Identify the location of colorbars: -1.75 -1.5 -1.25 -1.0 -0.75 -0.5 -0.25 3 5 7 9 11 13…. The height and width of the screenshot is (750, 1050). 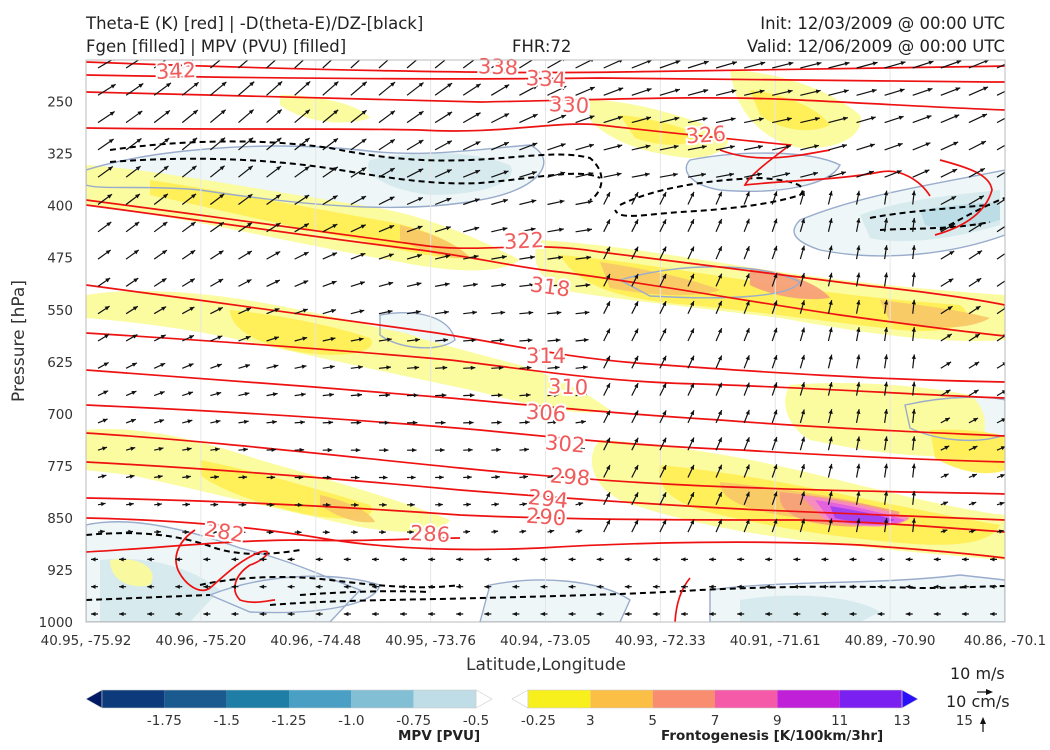
(529, 709).